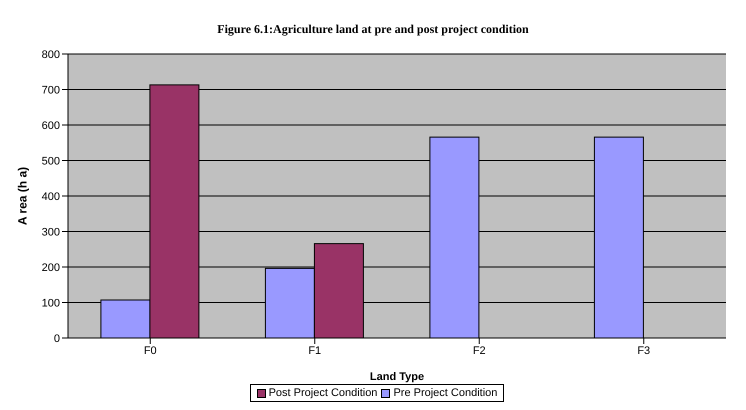  What do you see at coordinates (51, 268) in the screenshot?
I see `y-tick-label: 200` at bounding box center [51, 268].